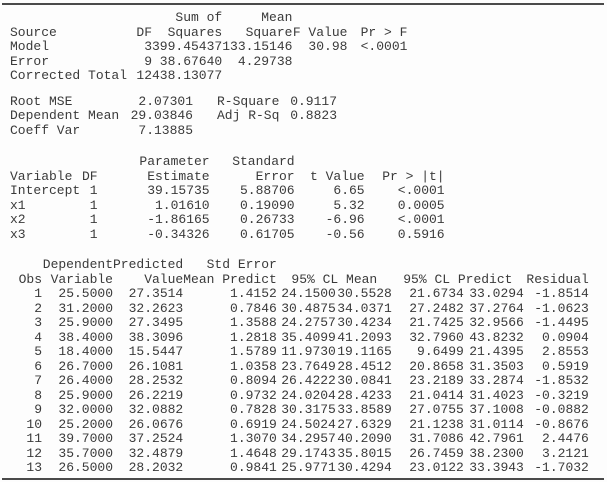 The width and height of the screenshot is (607, 482). What do you see at coordinates (496, 337) in the screenshot?
I see `obs-cl-predict-high-cell: 43.8232` at bounding box center [496, 337].